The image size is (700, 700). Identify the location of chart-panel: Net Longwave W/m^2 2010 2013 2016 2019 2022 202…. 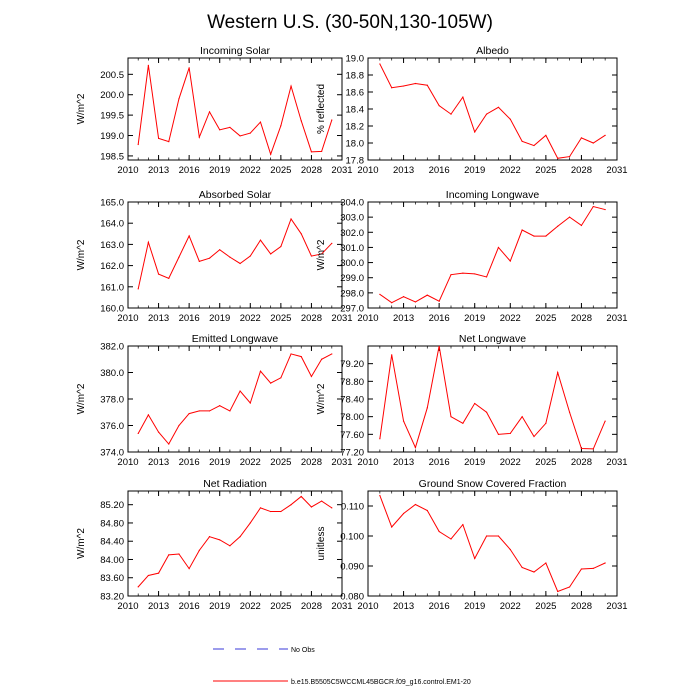
(472, 400).